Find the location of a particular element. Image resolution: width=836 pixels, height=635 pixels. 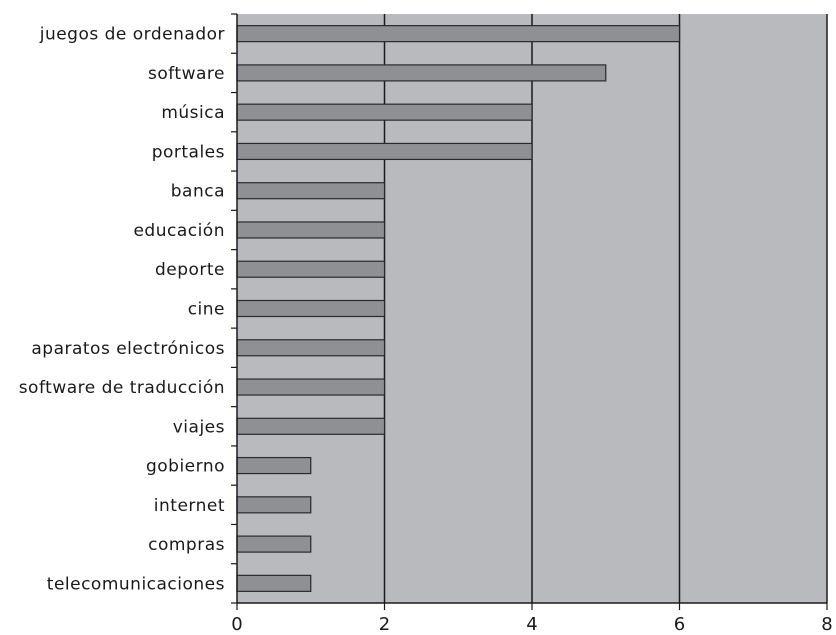

x-tick-label: 8 is located at coordinates (826, 624).